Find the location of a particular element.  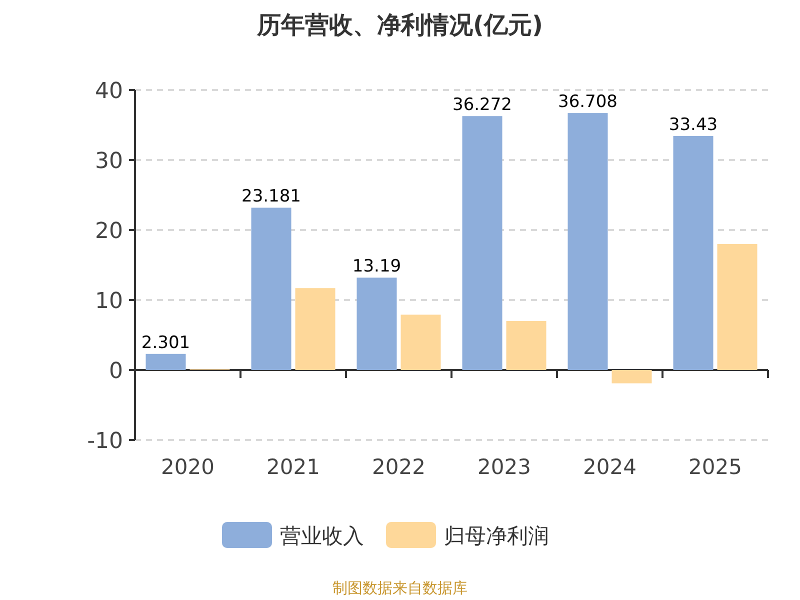

y-tick-label: 40 is located at coordinates (109, 91).